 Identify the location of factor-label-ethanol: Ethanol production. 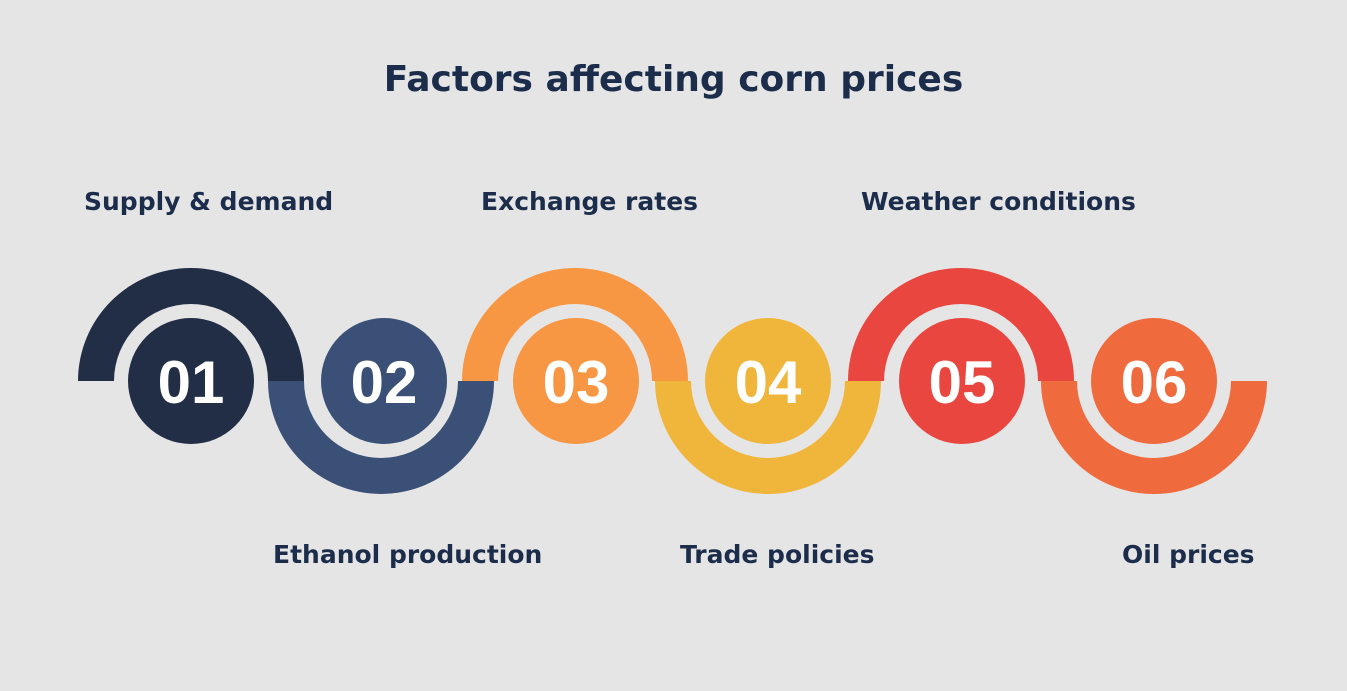
(408, 554).